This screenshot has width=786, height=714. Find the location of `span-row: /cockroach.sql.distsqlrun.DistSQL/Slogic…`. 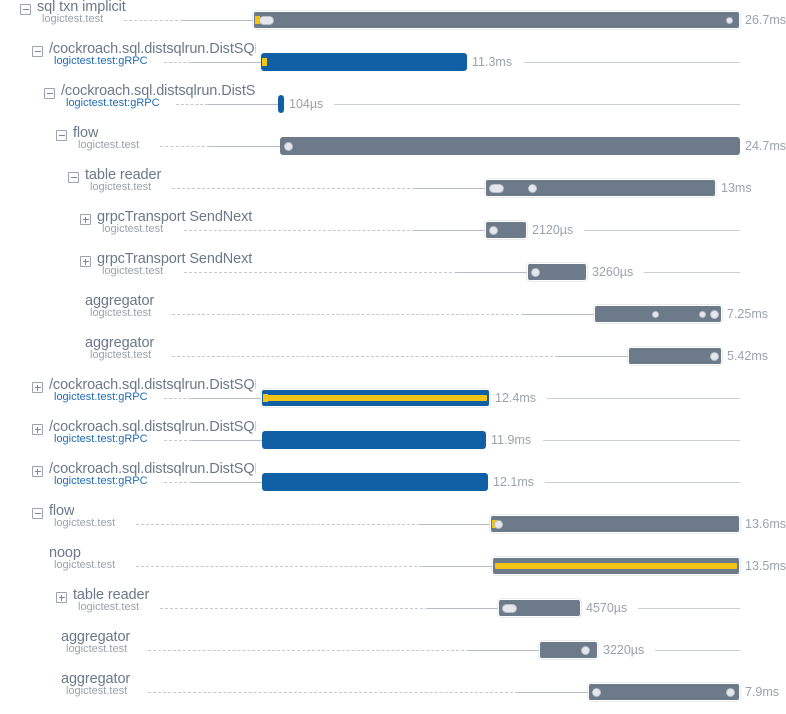

span-row: /cockroach.sql.distsqlrun.DistSQL/Slogic… is located at coordinates (393, 104).